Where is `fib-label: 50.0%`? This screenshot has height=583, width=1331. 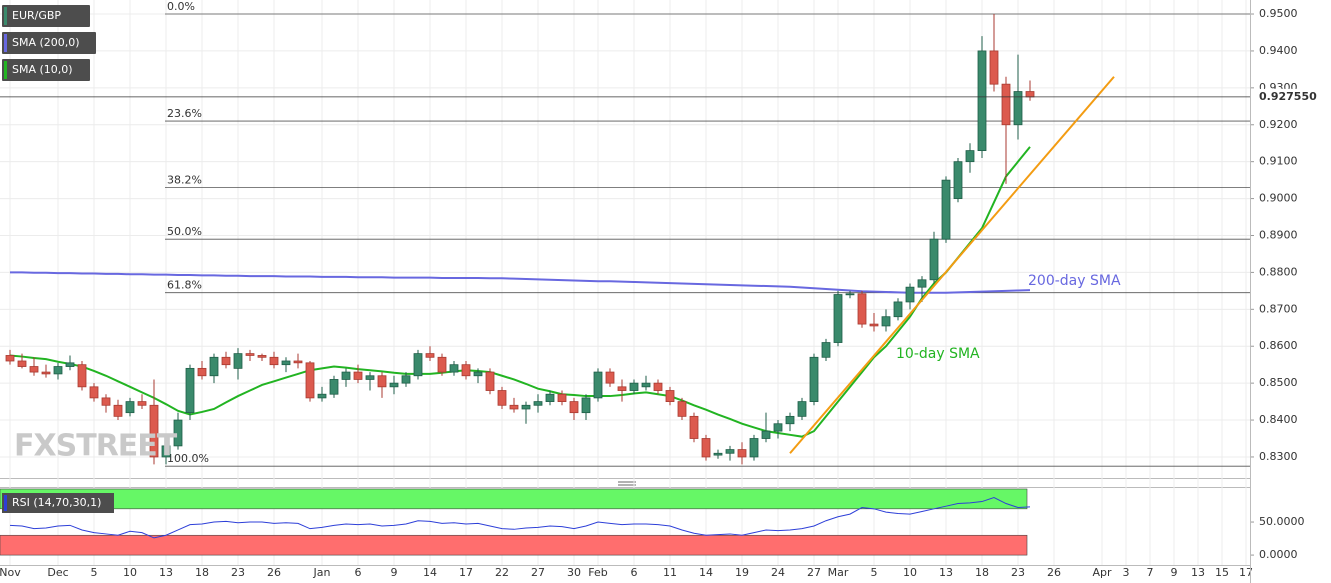
fib-label: 50.0% is located at coordinates (184, 231).